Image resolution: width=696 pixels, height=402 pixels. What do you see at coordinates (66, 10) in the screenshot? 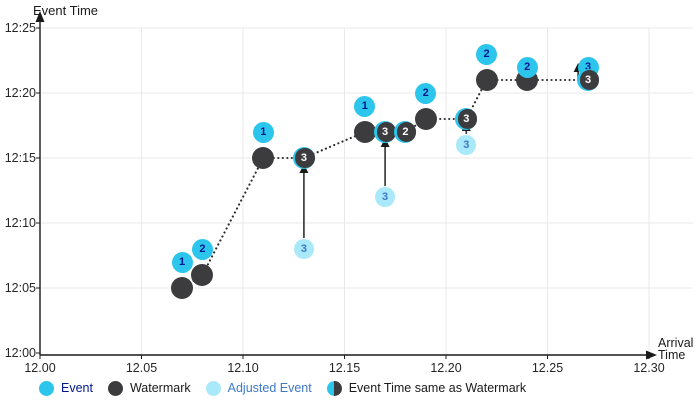
I see `y-axis-title: Event Time` at bounding box center [66, 10].